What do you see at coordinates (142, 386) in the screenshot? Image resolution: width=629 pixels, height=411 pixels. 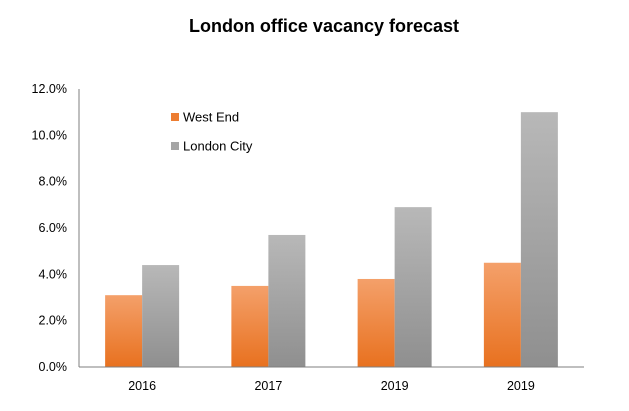 I see `x-tick-label: 2016` at bounding box center [142, 386].